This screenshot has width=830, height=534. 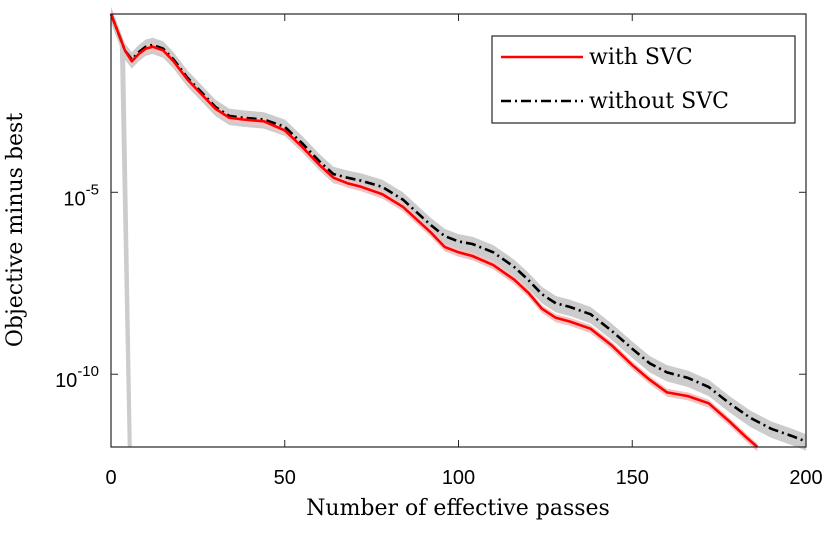 I want to click on legend-label-with-svc: with SVC, so click(x=641, y=57).